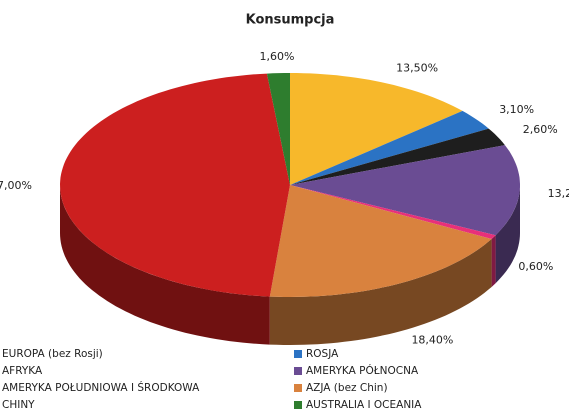 The height and width of the screenshot is (418, 569). Describe the element at coordinates (432, 339) in the screenshot. I see `data-label: 18,40%` at that location.